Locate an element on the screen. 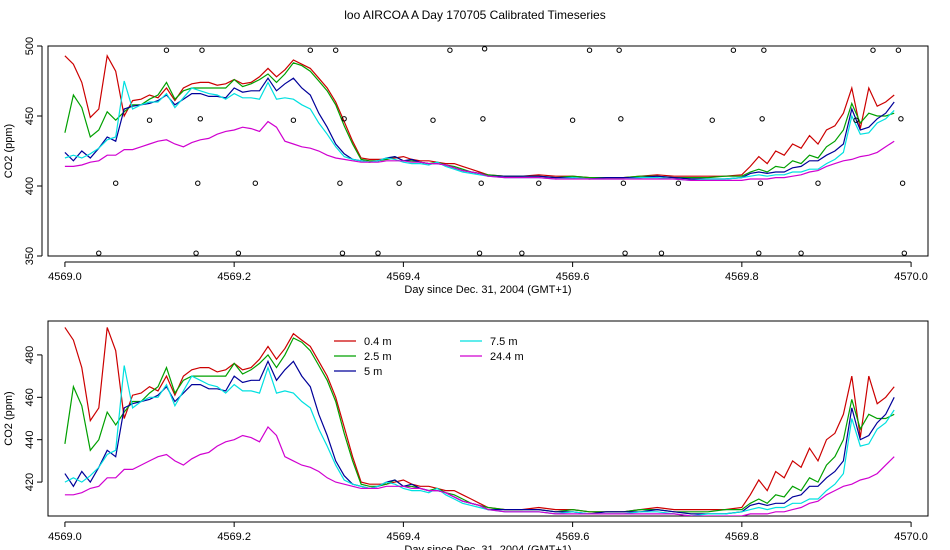 The image size is (950, 550). y-tick-label: 440 is located at coordinates (30, 440).